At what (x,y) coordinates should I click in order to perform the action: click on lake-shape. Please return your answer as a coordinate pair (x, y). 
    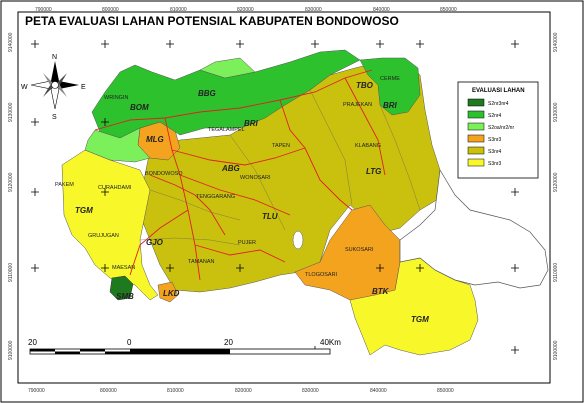
    Looking at the image, I should click on (298, 240).